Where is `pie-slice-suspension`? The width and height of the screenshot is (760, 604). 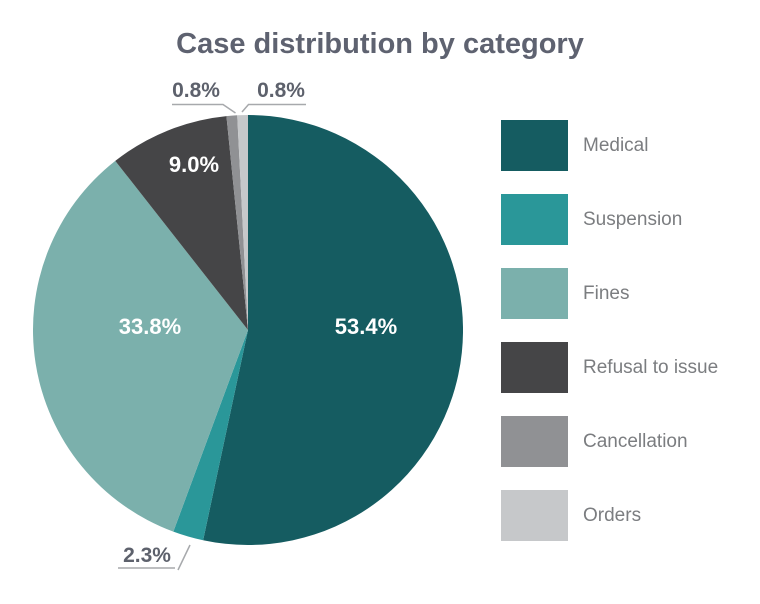
pie-slice-suspension is located at coordinates (210, 435).